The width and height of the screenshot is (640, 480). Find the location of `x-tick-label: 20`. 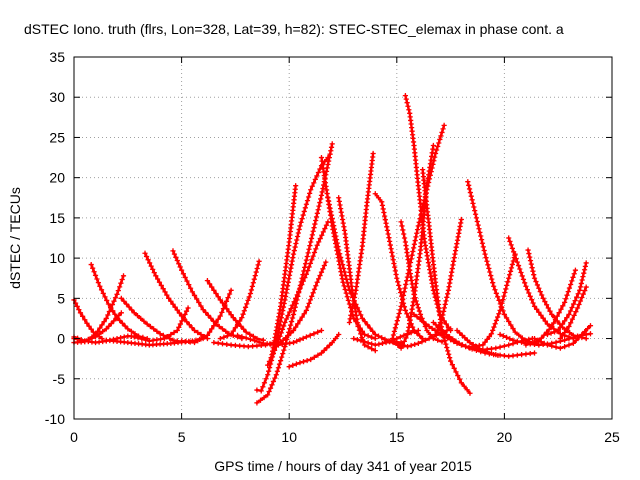

x-tick-label: 20 is located at coordinates (505, 437).